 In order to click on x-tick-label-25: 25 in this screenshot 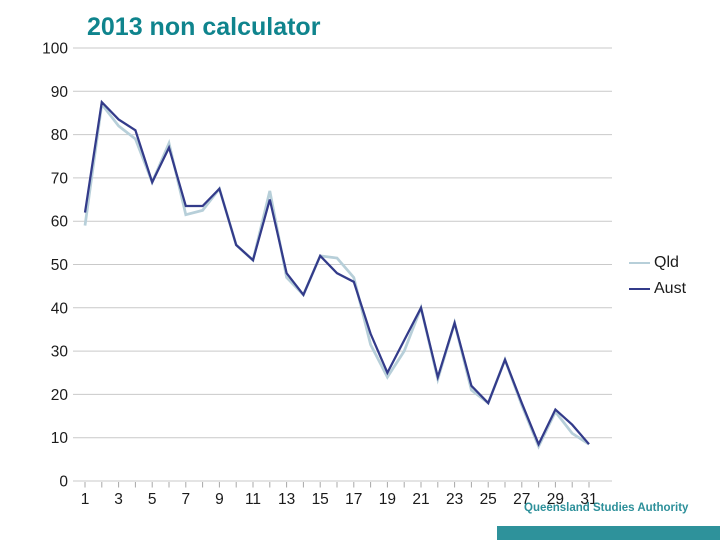, I will do `click(488, 499)`.